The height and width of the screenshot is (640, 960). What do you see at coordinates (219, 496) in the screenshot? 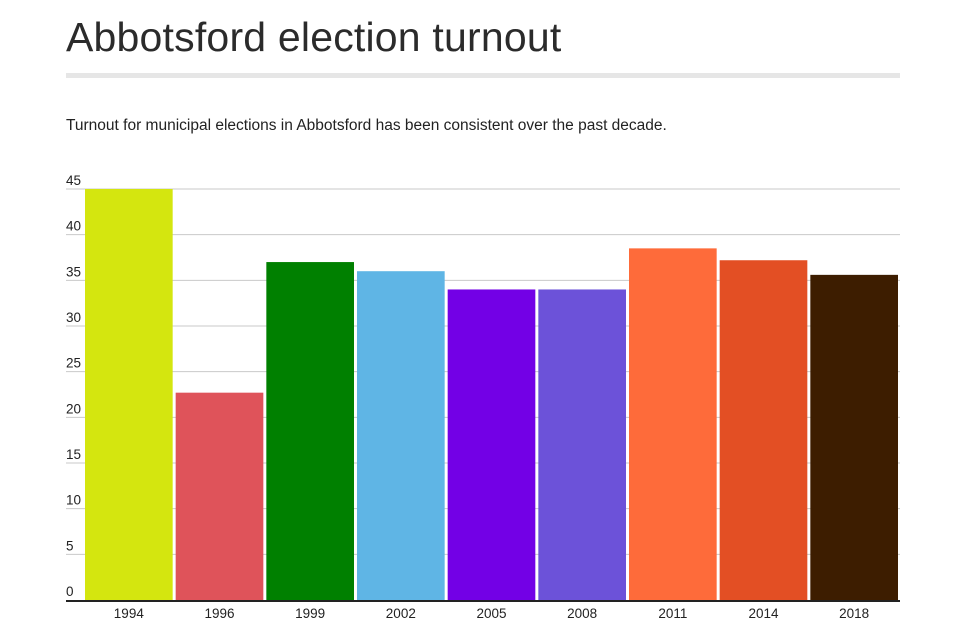
I see `bar-1996` at bounding box center [219, 496].